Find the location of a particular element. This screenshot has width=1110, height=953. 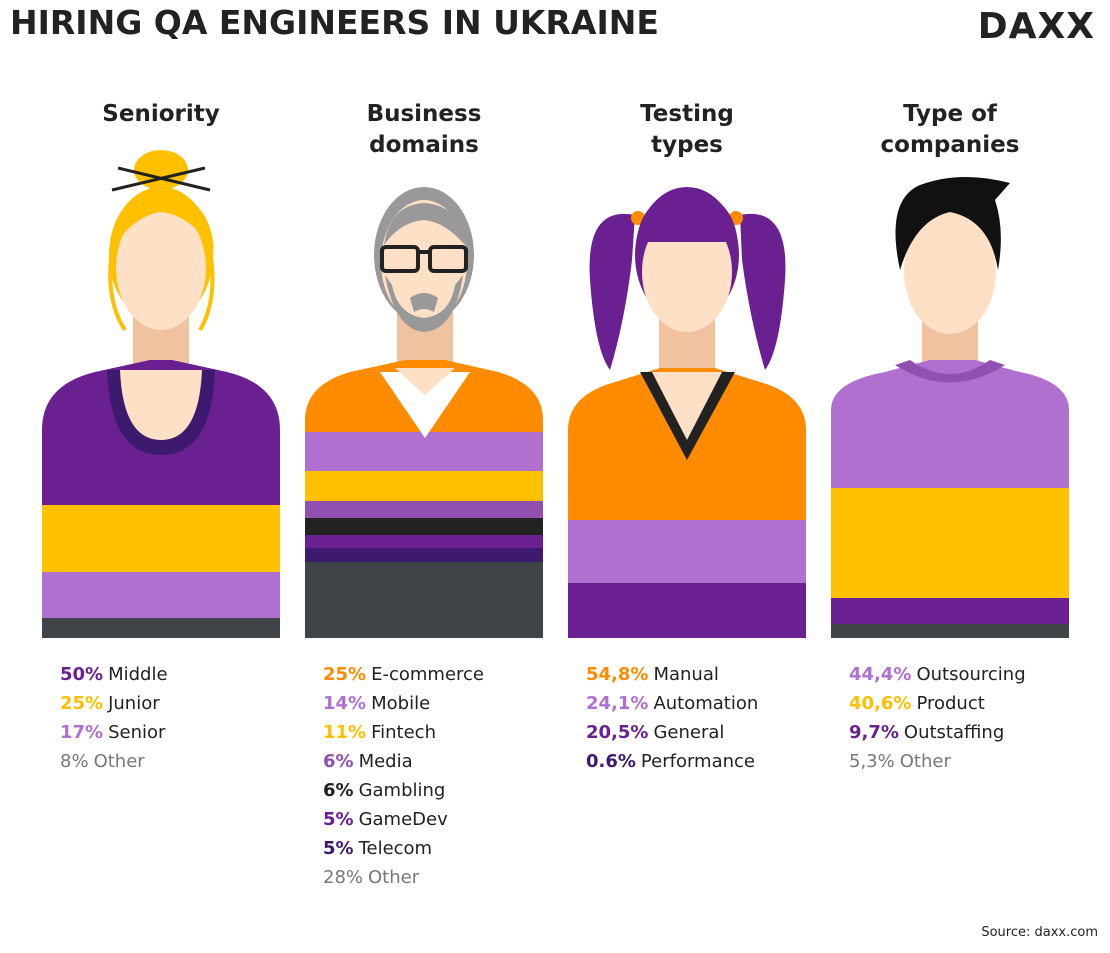

legend-item: 6% Gambling is located at coordinates (384, 790).